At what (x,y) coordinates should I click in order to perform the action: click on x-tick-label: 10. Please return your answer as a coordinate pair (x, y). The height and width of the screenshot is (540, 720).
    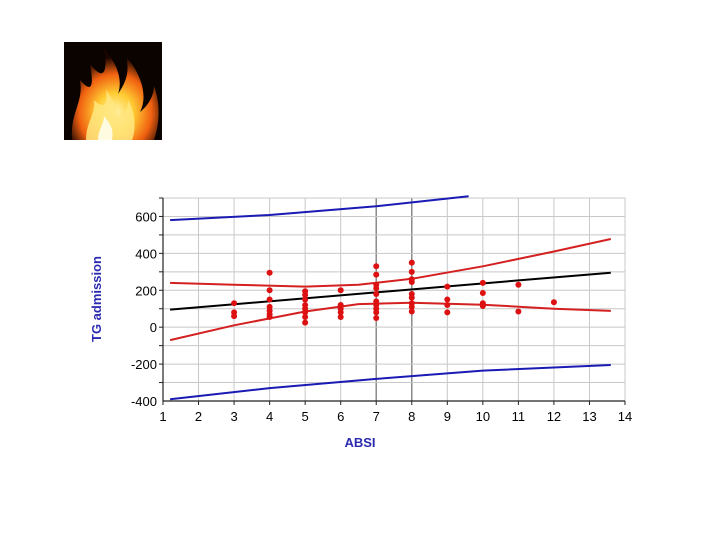
    Looking at the image, I should click on (483, 416).